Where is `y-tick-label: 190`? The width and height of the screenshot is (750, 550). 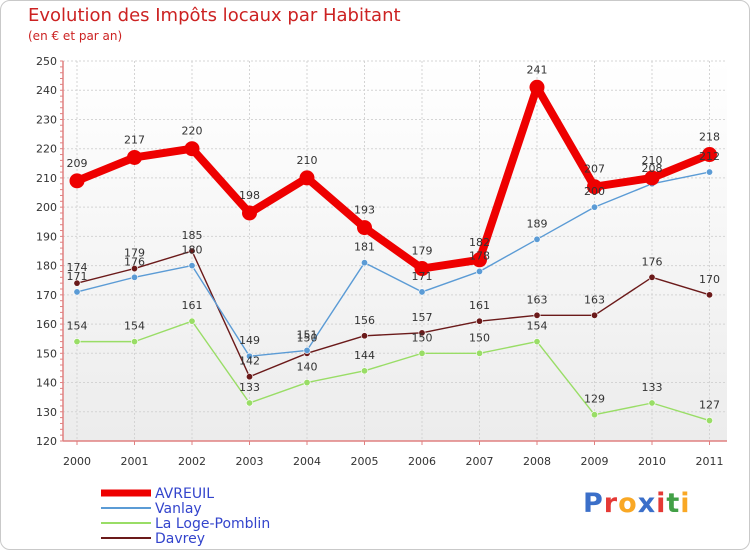 y-tick-label: 190 is located at coordinates (46, 236).